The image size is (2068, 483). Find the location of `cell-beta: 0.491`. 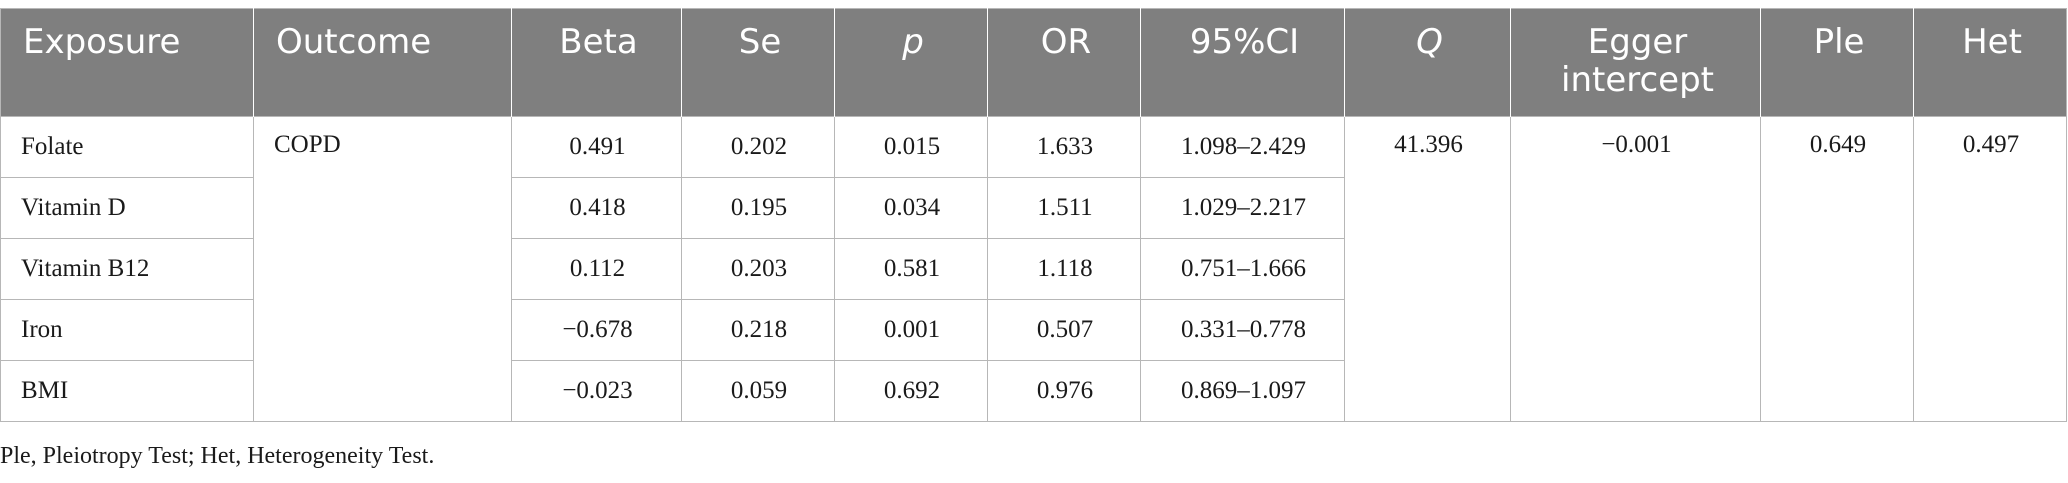

cell-beta: 0.491 is located at coordinates (596, 147).